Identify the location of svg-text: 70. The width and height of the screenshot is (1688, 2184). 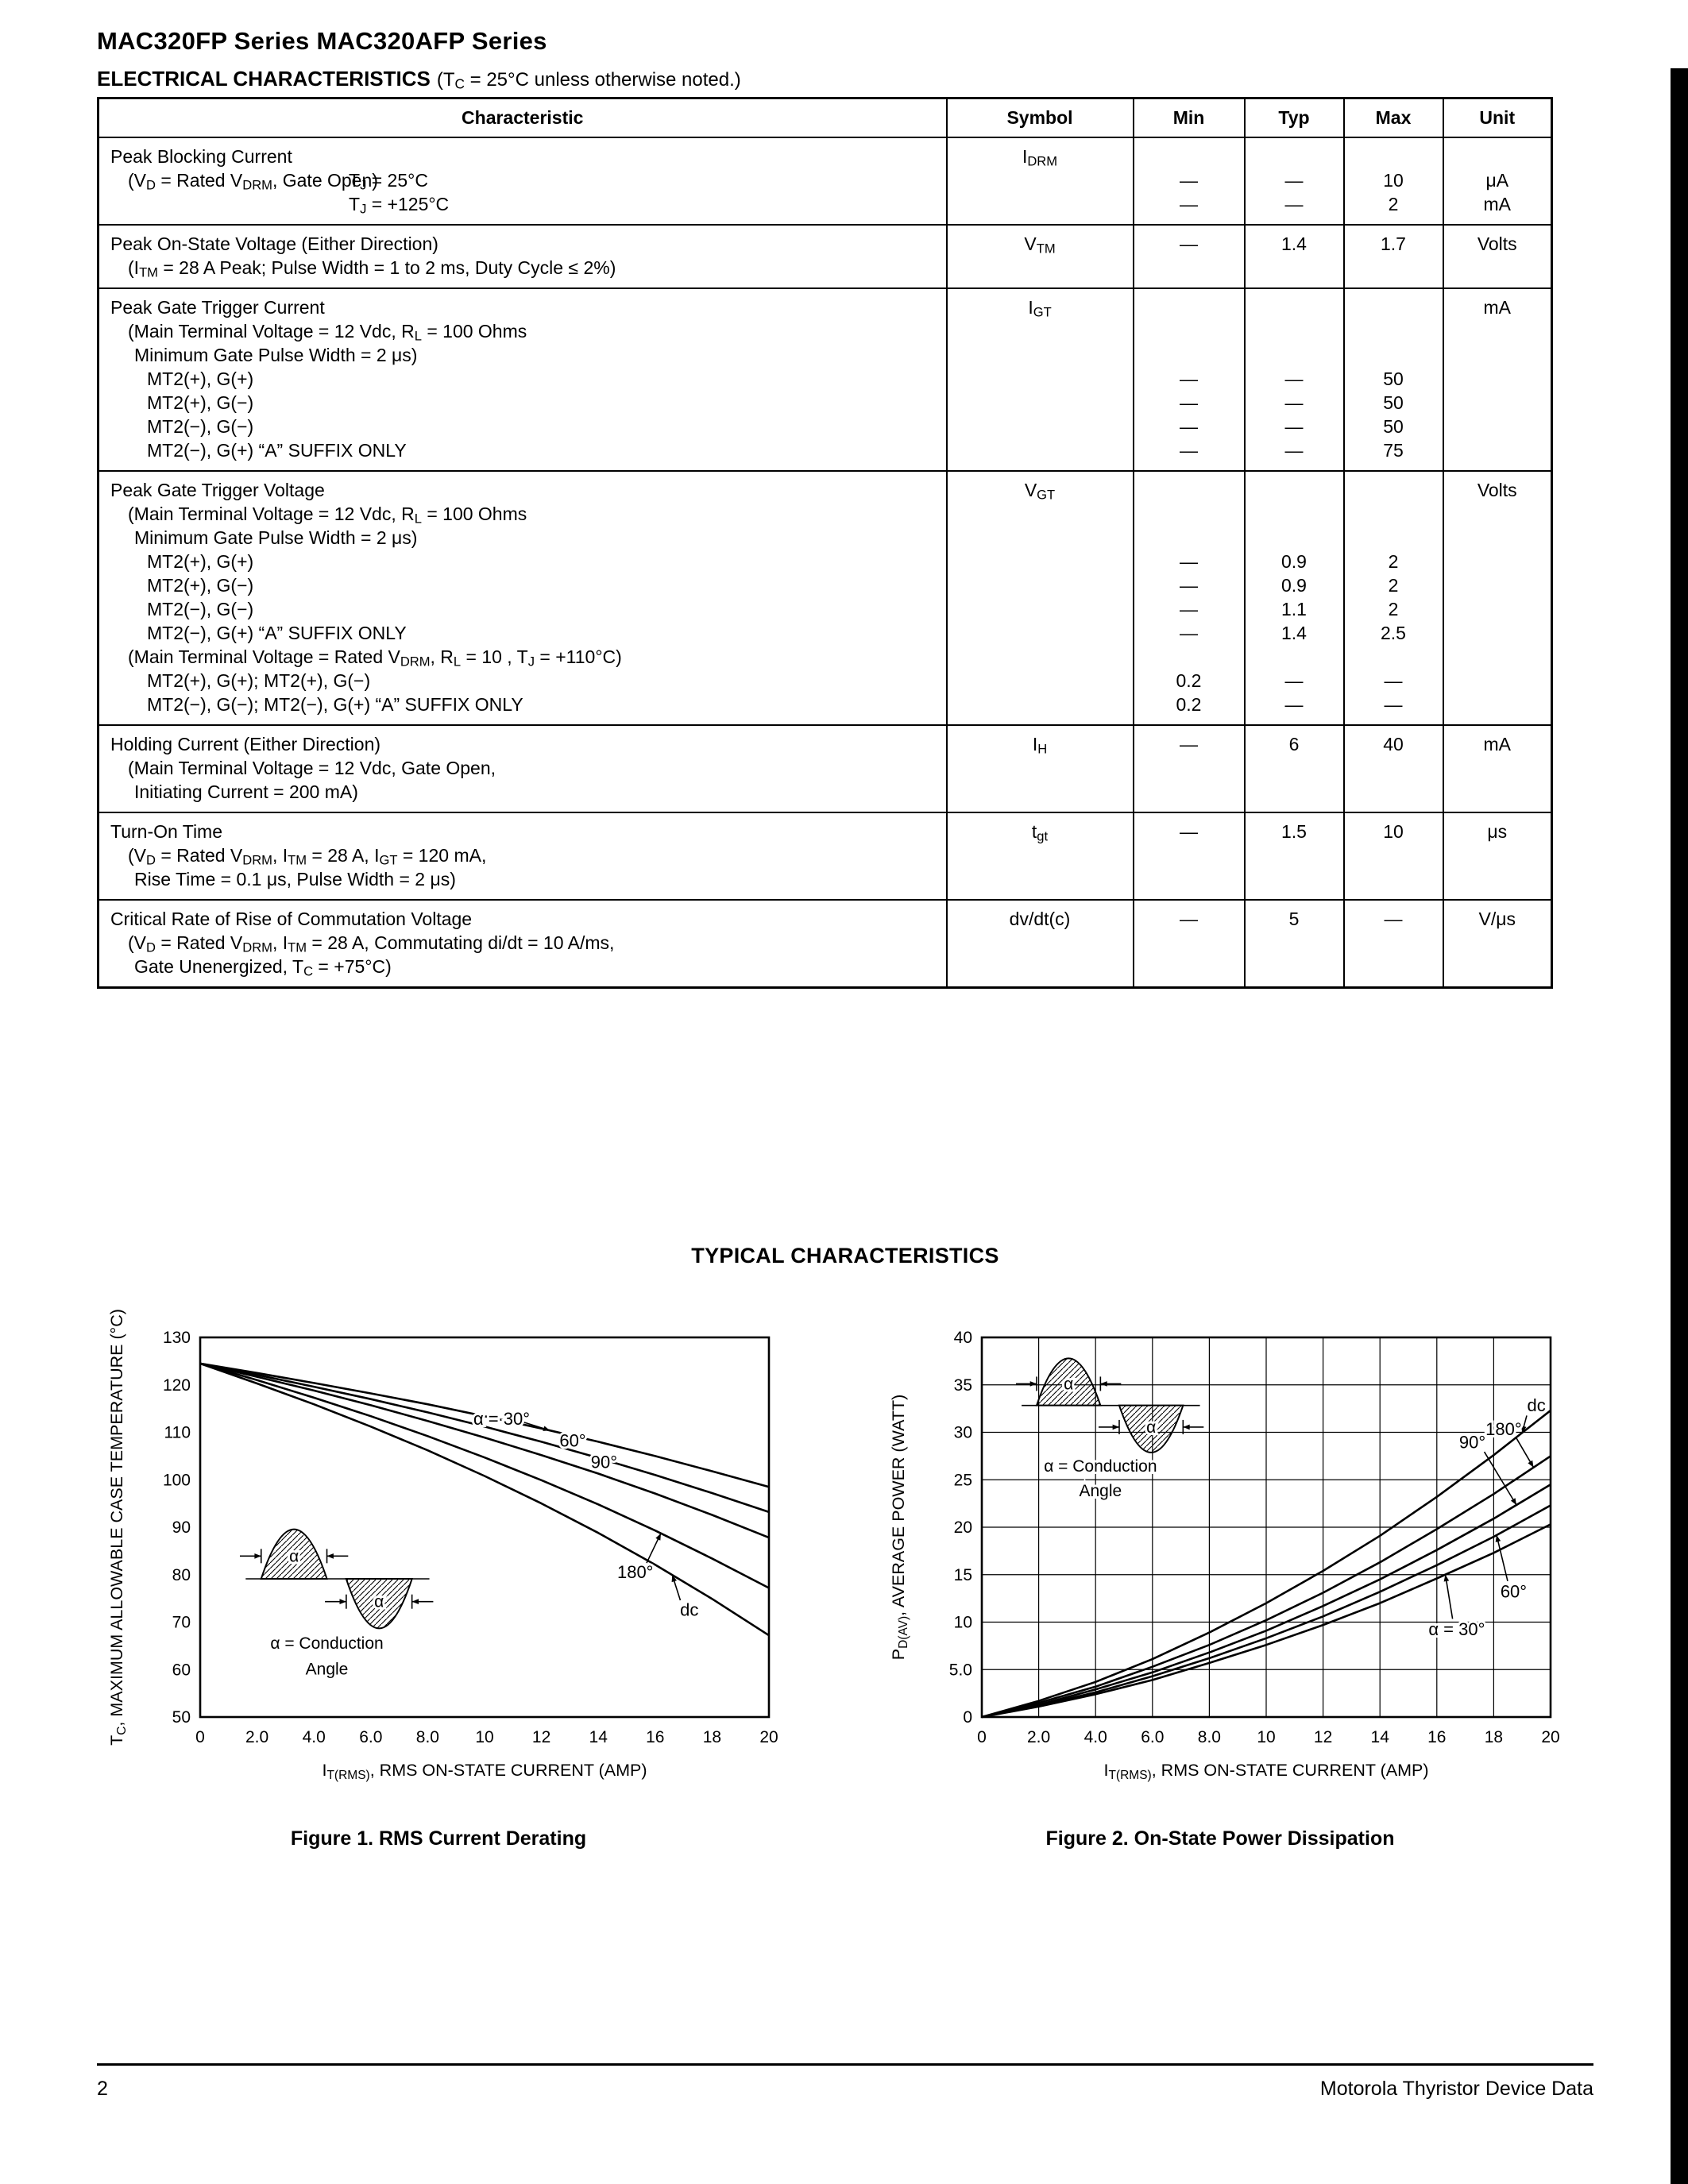
(182, 1623).